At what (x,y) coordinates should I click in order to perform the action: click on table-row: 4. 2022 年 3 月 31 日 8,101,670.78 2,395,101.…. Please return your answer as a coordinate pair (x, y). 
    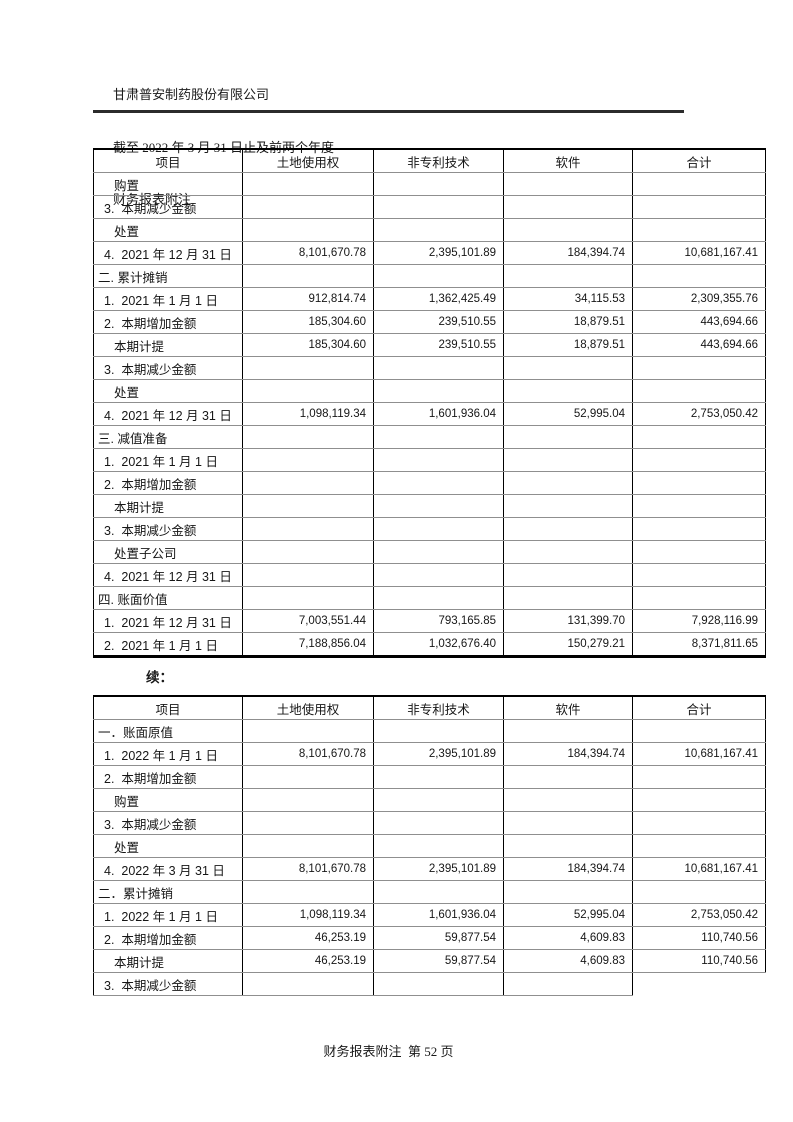
    Looking at the image, I should click on (429, 869).